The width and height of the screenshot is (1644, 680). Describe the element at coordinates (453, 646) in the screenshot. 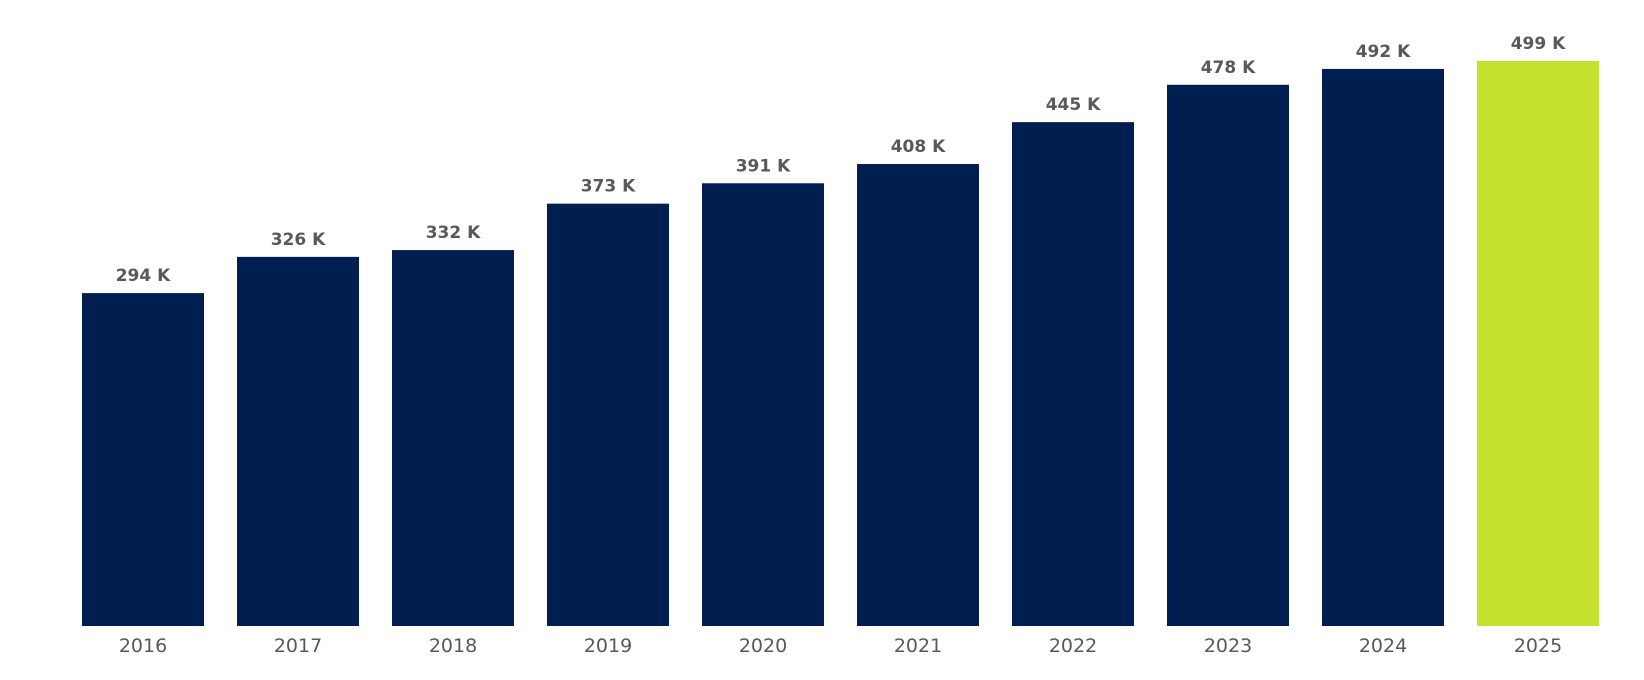

I see `x-tick-label-2018: 2018` at that location.